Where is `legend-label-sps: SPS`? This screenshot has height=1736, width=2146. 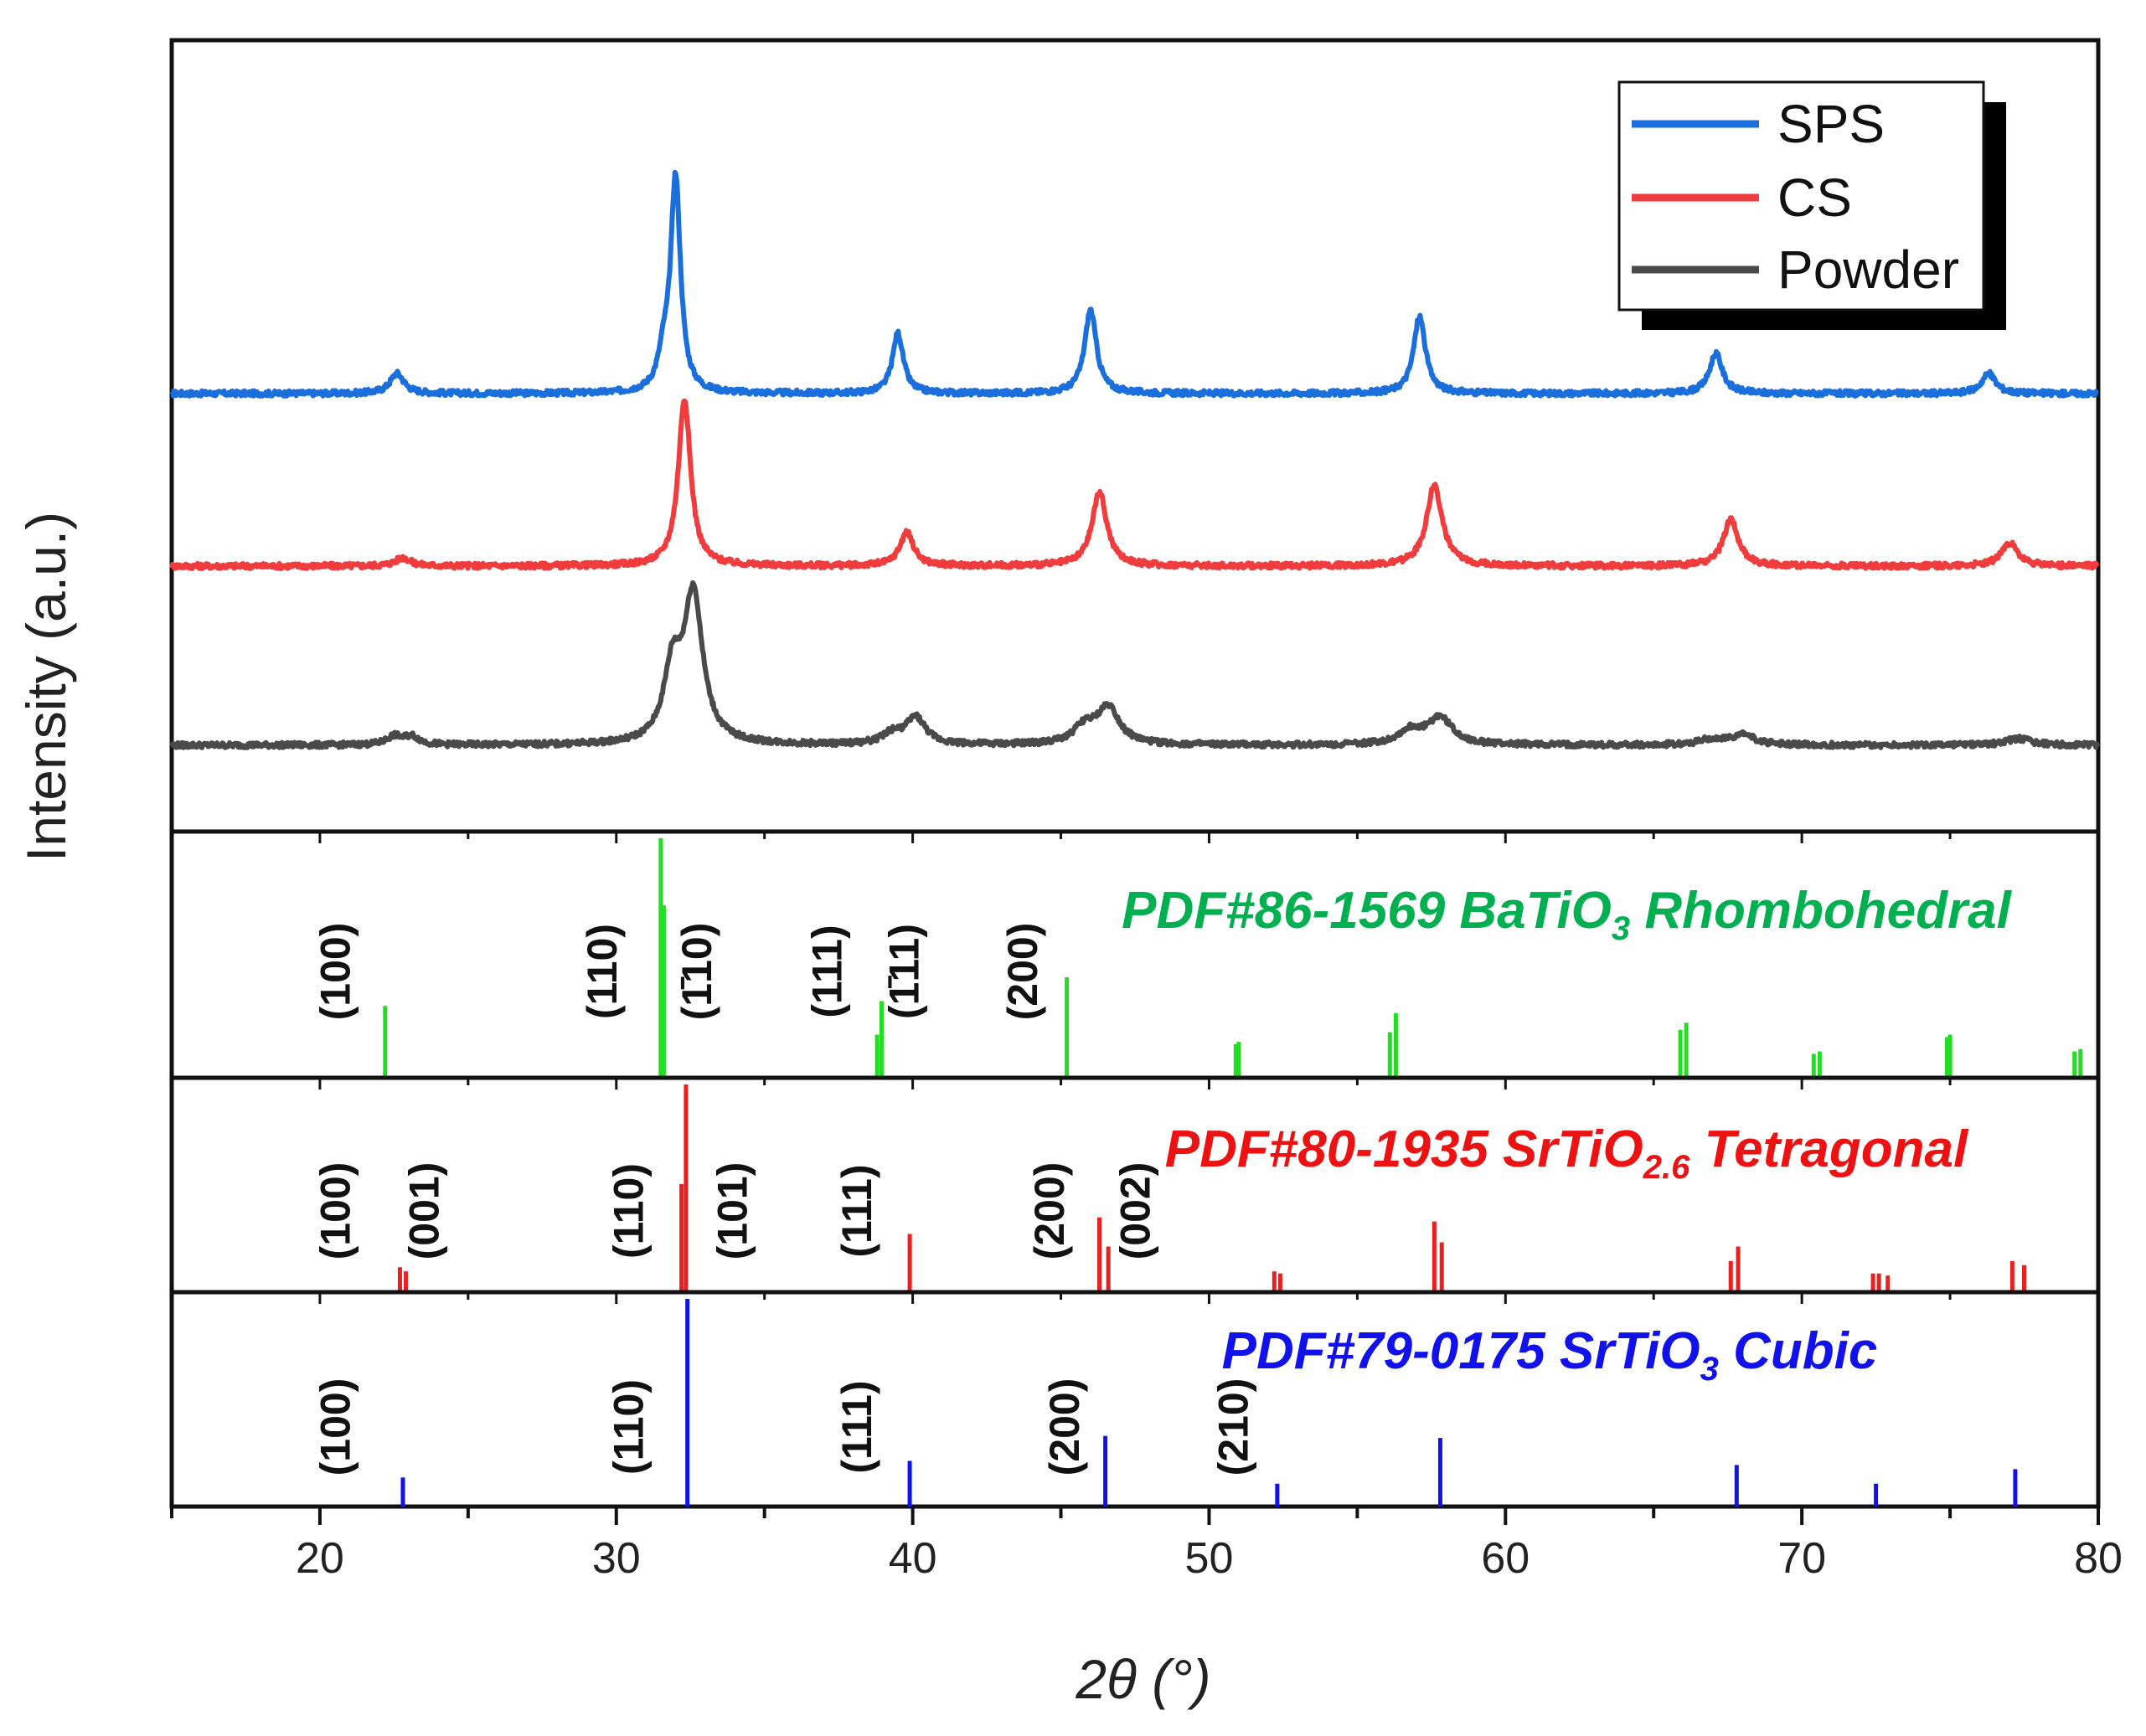
legend-label-sps: SPS is located at coordinates (1831, 124).